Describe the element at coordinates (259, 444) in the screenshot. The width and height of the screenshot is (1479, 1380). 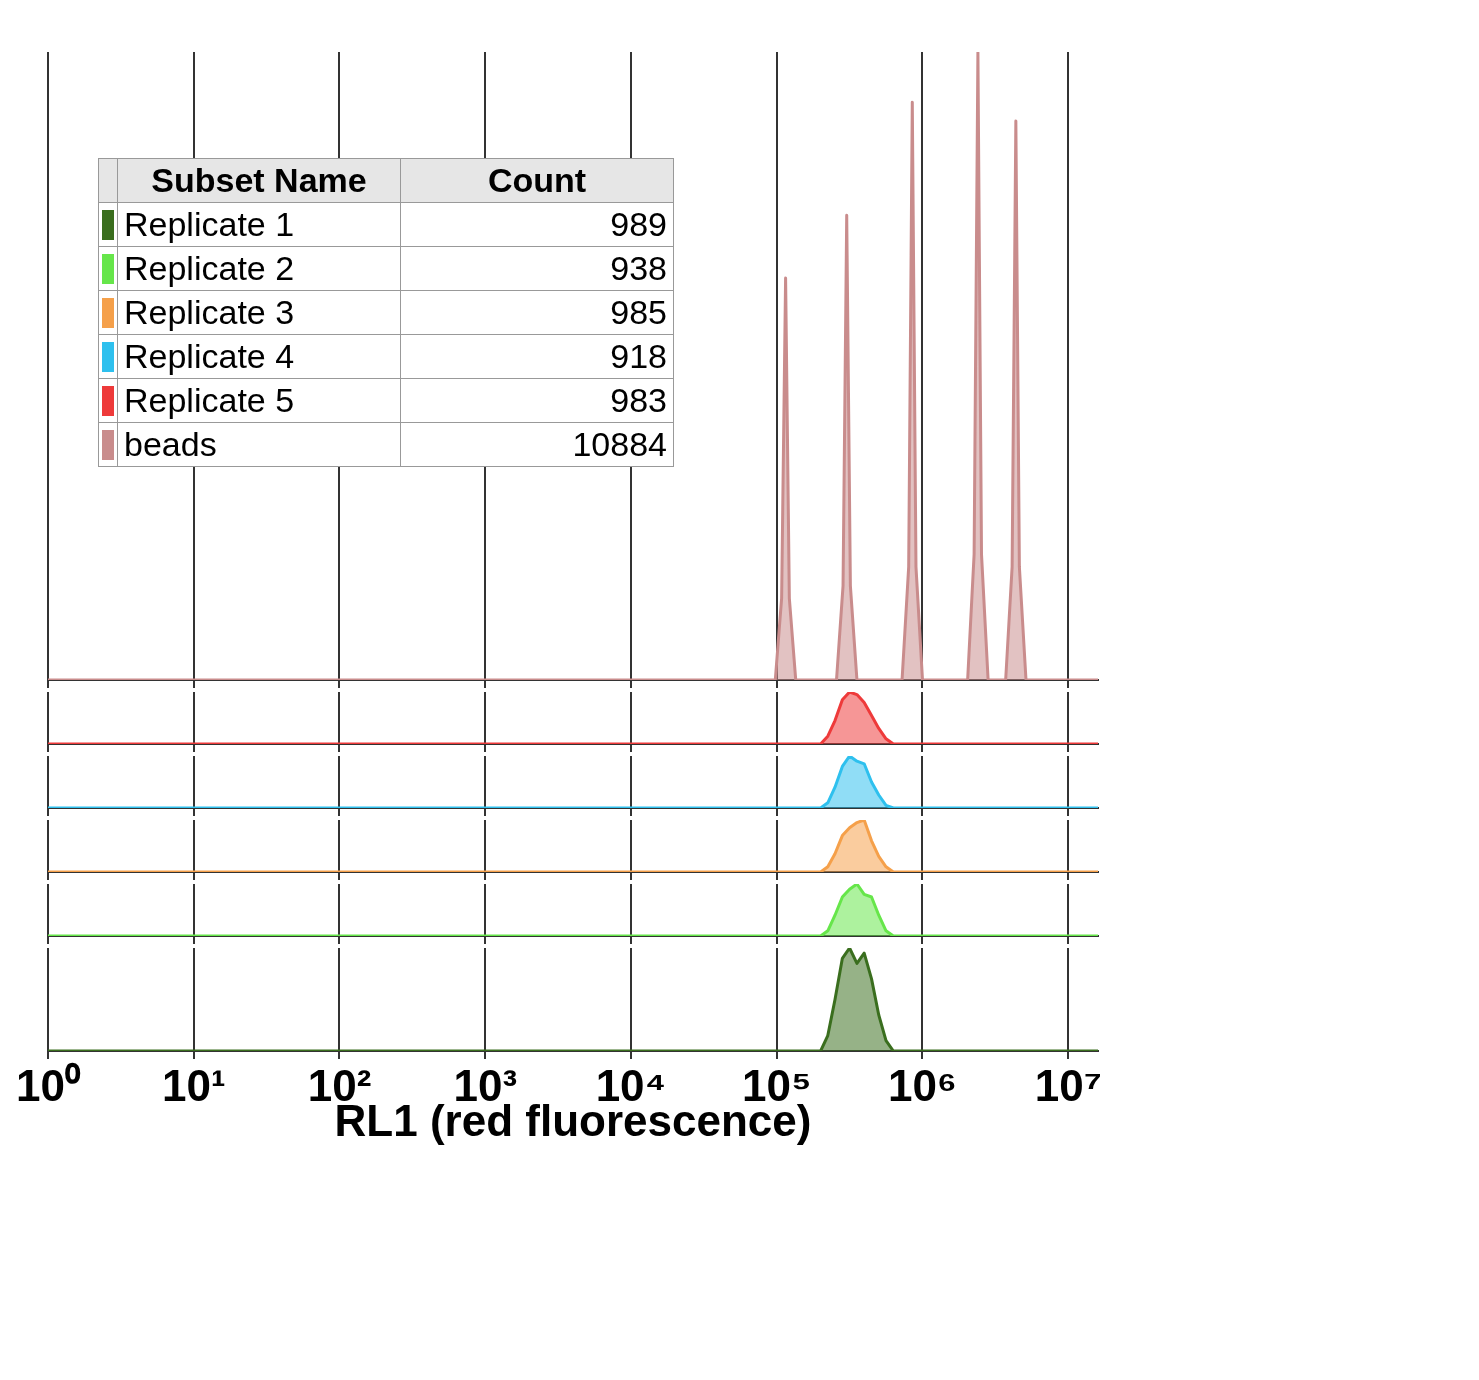
I see `category-label: beads` at that location.